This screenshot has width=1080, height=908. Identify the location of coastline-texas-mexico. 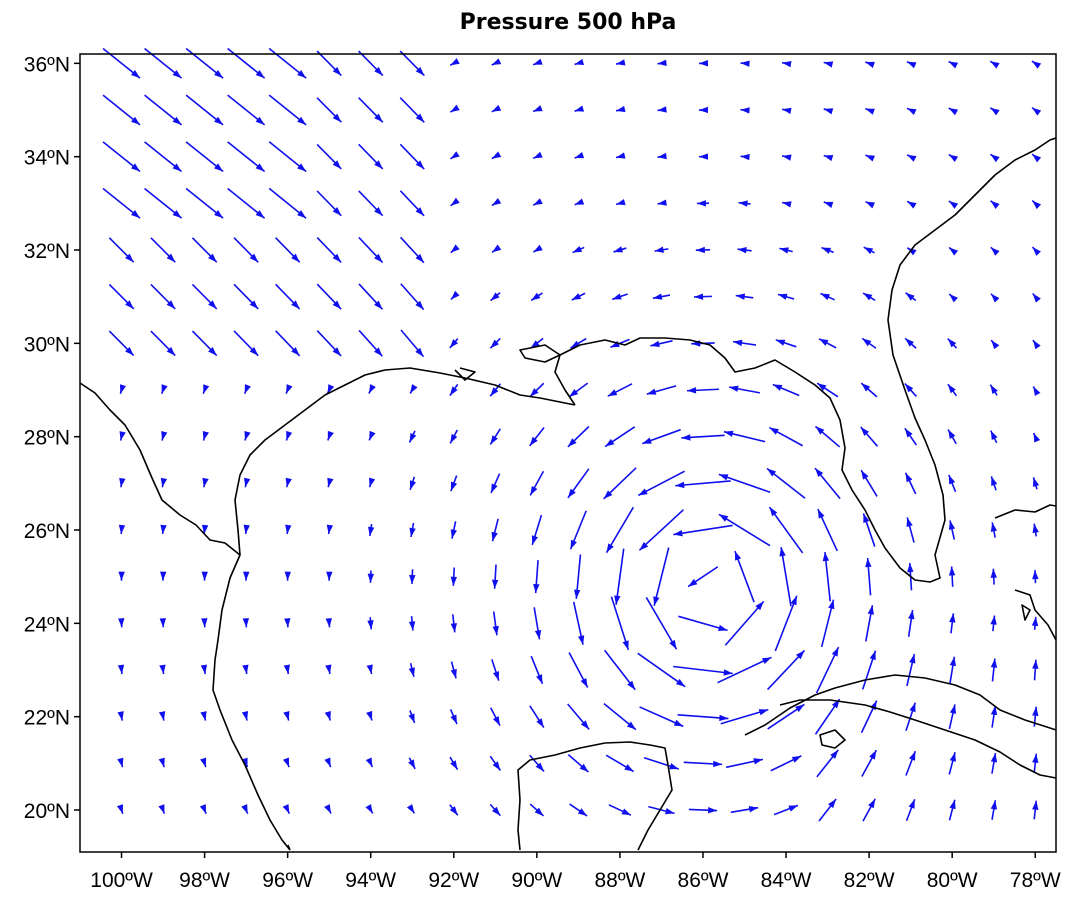
(185, 616).